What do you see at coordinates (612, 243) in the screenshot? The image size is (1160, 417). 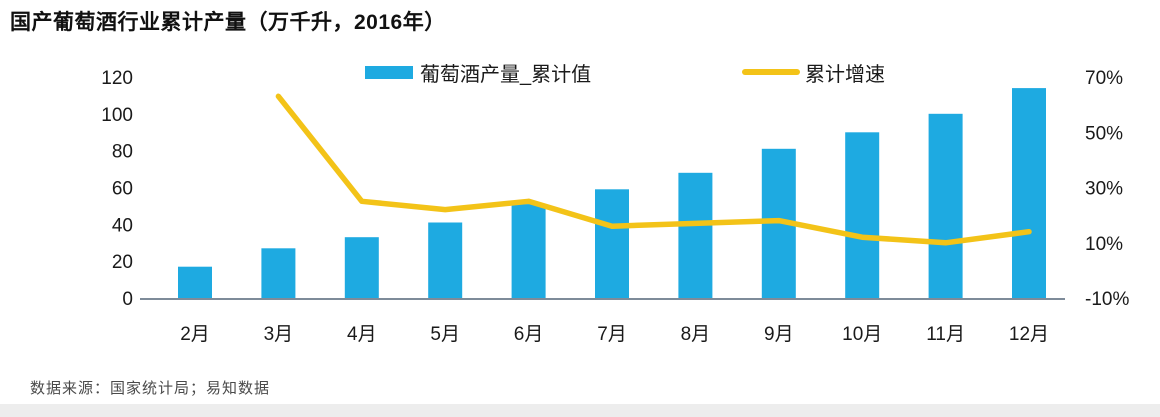 I see `bar-7月` at bounding box center [612, 243].